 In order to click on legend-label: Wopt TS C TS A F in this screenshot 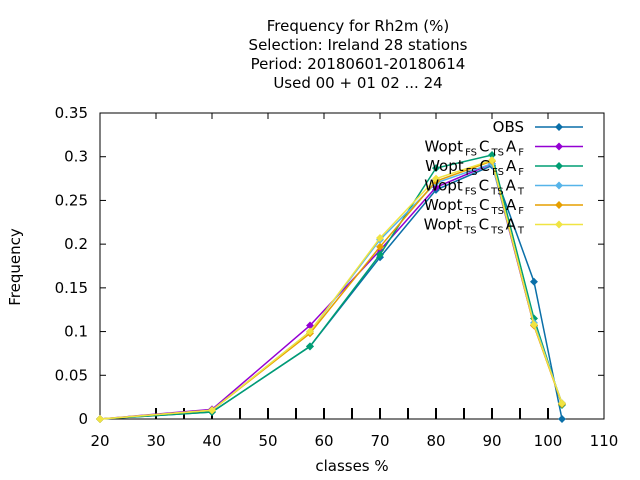, I will do `click(474, 206)`.